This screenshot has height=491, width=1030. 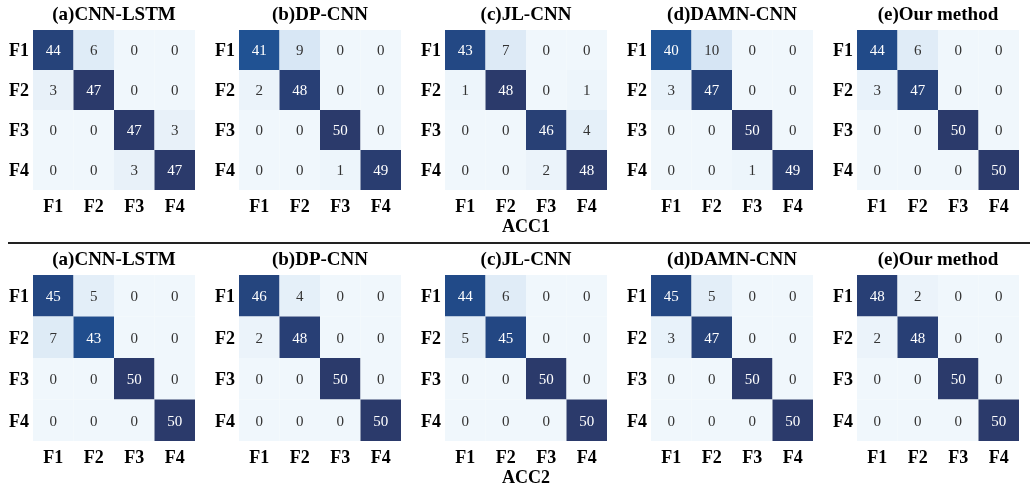 What do you see at coordinates (712, 50) in the screenshot?
I see `data-label: 10` at bounding box center [712, 50].